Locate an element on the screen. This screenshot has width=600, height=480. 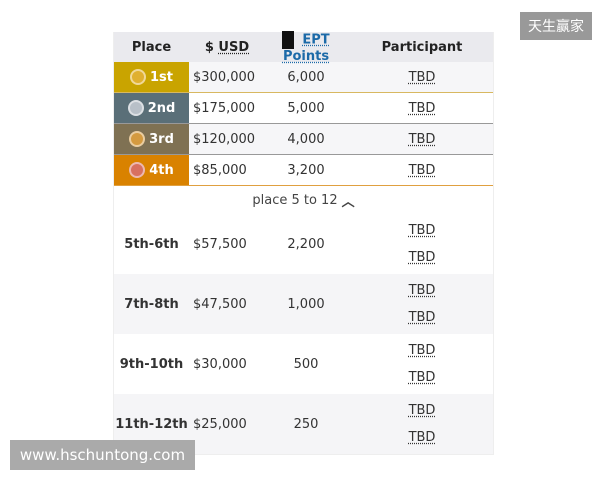
chevron-up-icon: ︿ is located at coordinates (348, 202).